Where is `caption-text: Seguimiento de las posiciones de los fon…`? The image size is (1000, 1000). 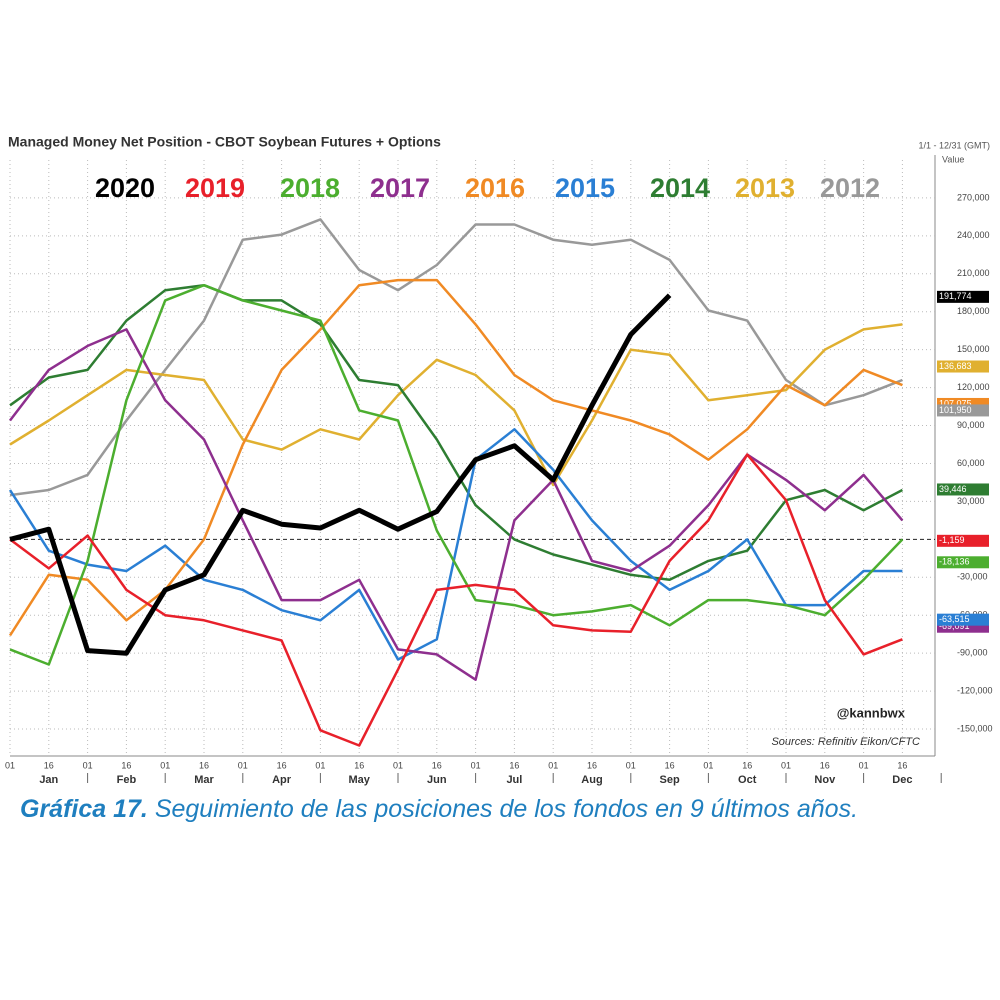 caption-text: Seguimiento de las posiciones de los fon… is located at coordinates (506, 809).